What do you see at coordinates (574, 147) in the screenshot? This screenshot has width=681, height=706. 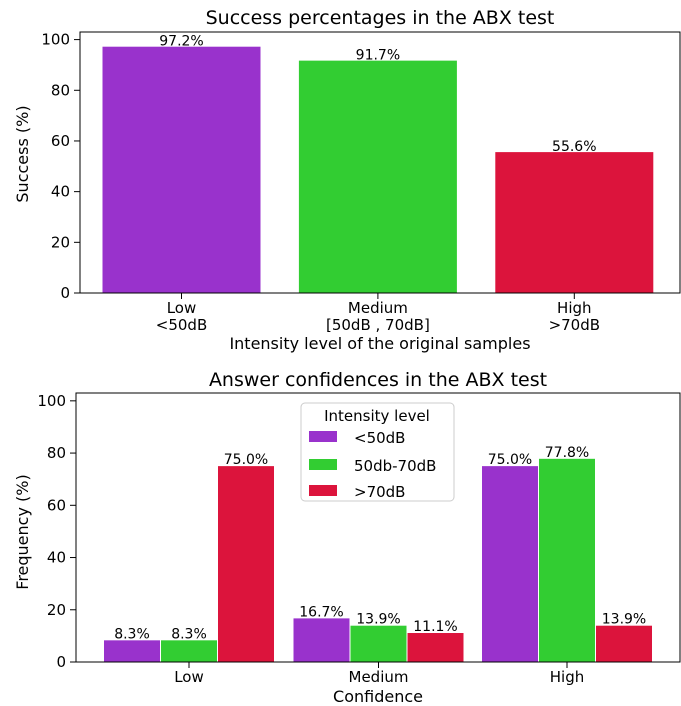 I see `success-bar-value-label: 55.6%` at bounding box center [574, 147].